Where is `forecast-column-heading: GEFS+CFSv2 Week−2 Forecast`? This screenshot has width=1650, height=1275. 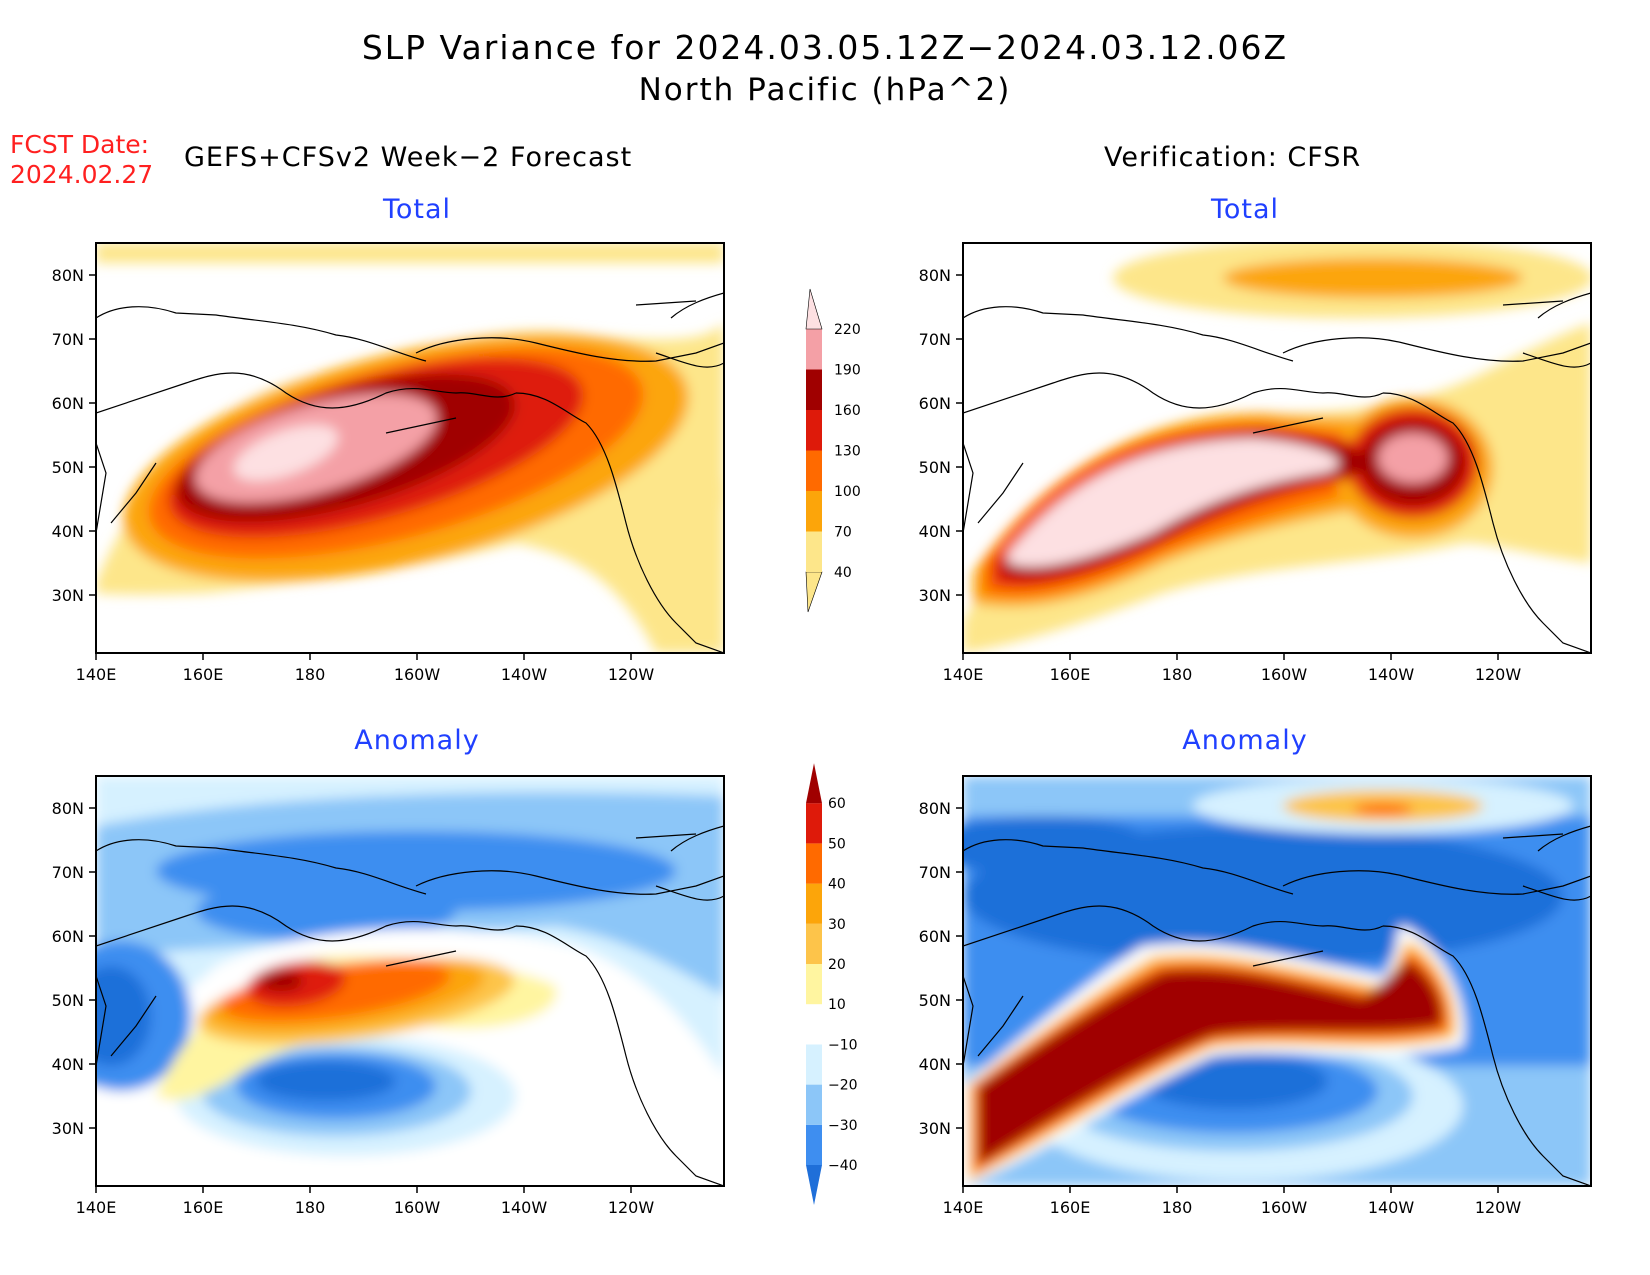
forecast-column-heading: GEFS+CFSv2 Week−2 Forecast is located at coordinates (408, 157).